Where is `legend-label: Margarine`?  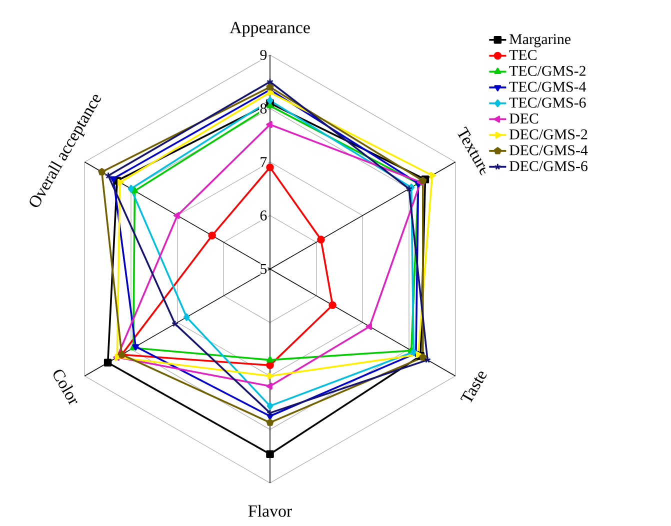 legend-label: Margarine is located at coordinates (540, 41).